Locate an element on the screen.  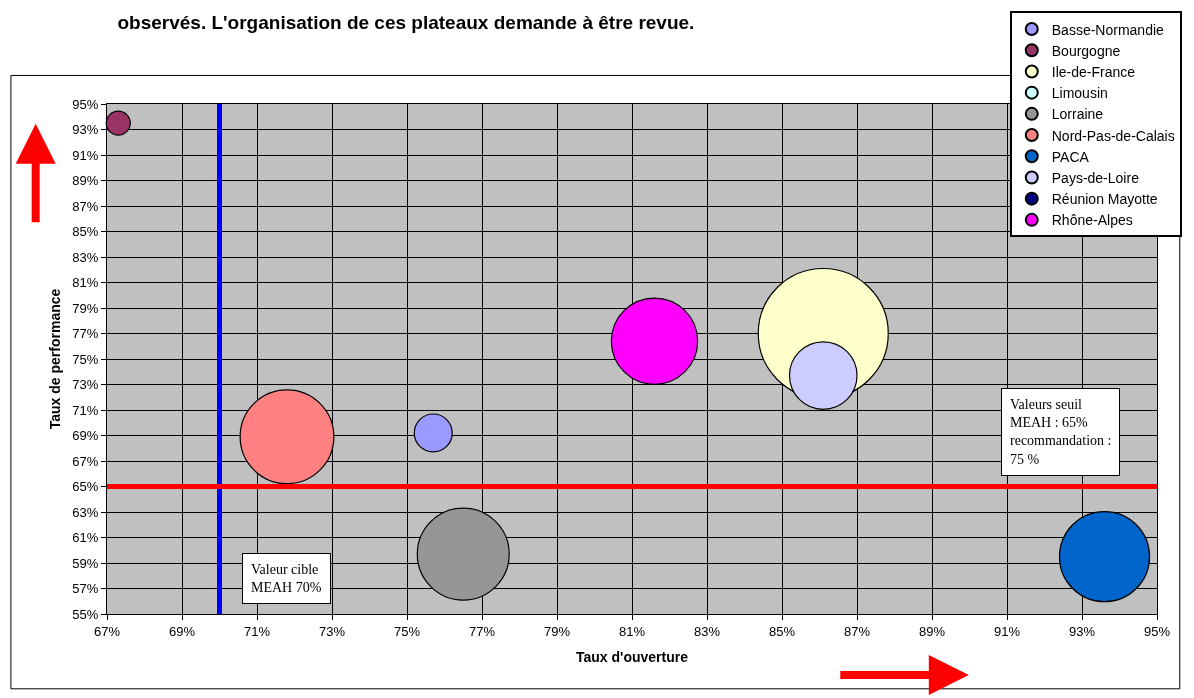
legend-label: Rhône-Alpes is located at coordinates (1092, 220).